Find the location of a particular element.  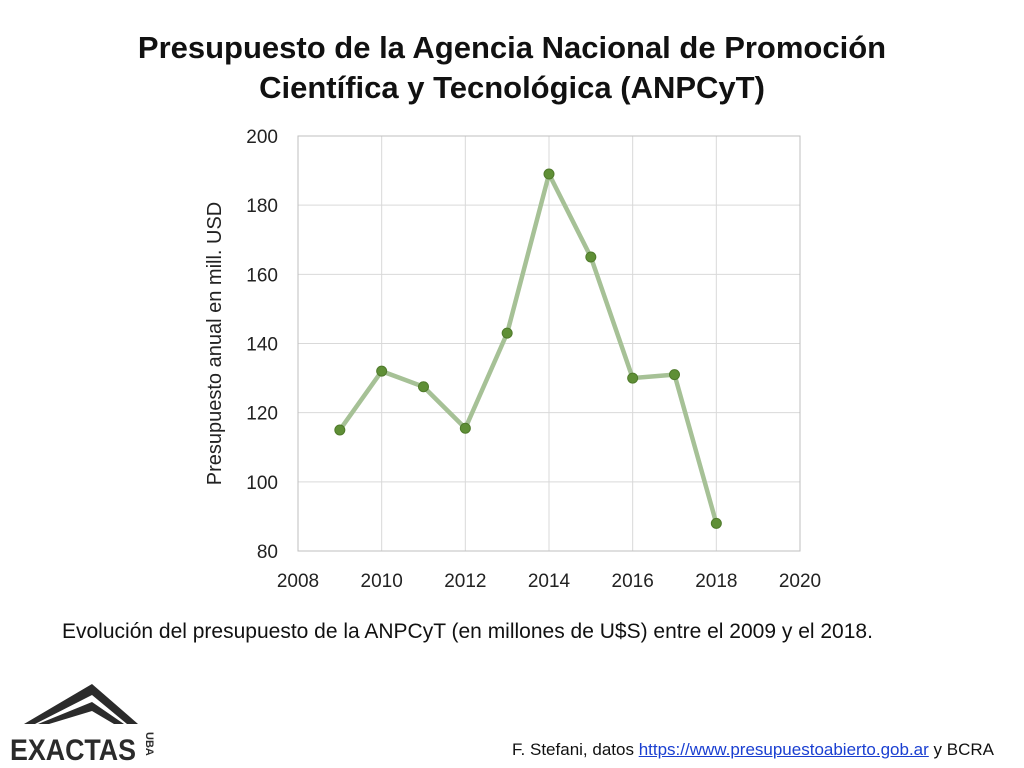

y-axis-label: Presupuesto anual en mill. USD is located at coordinates (215, 343).